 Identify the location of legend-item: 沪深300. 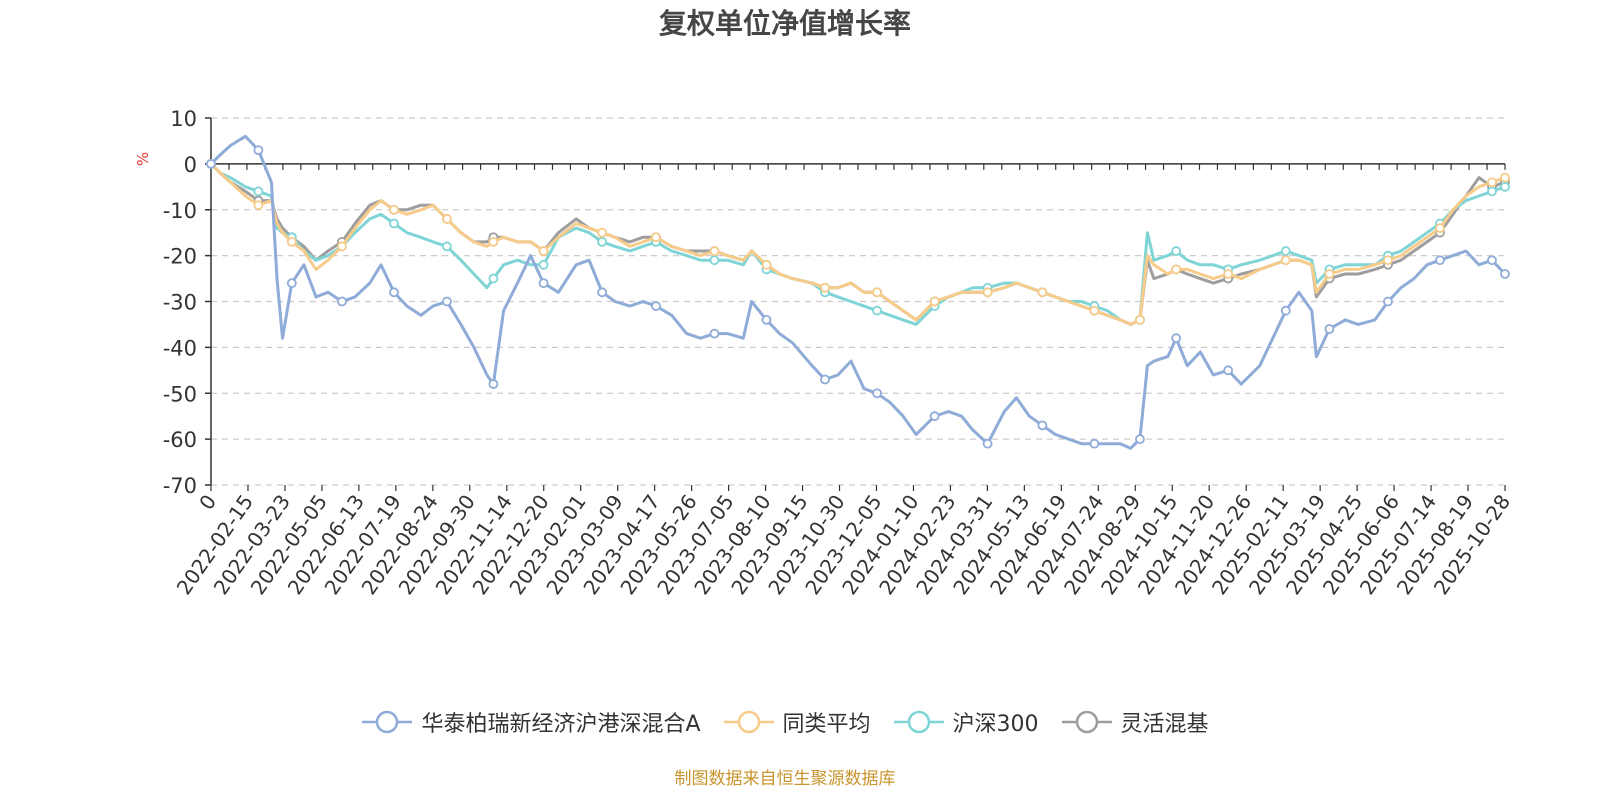
(966, 722).